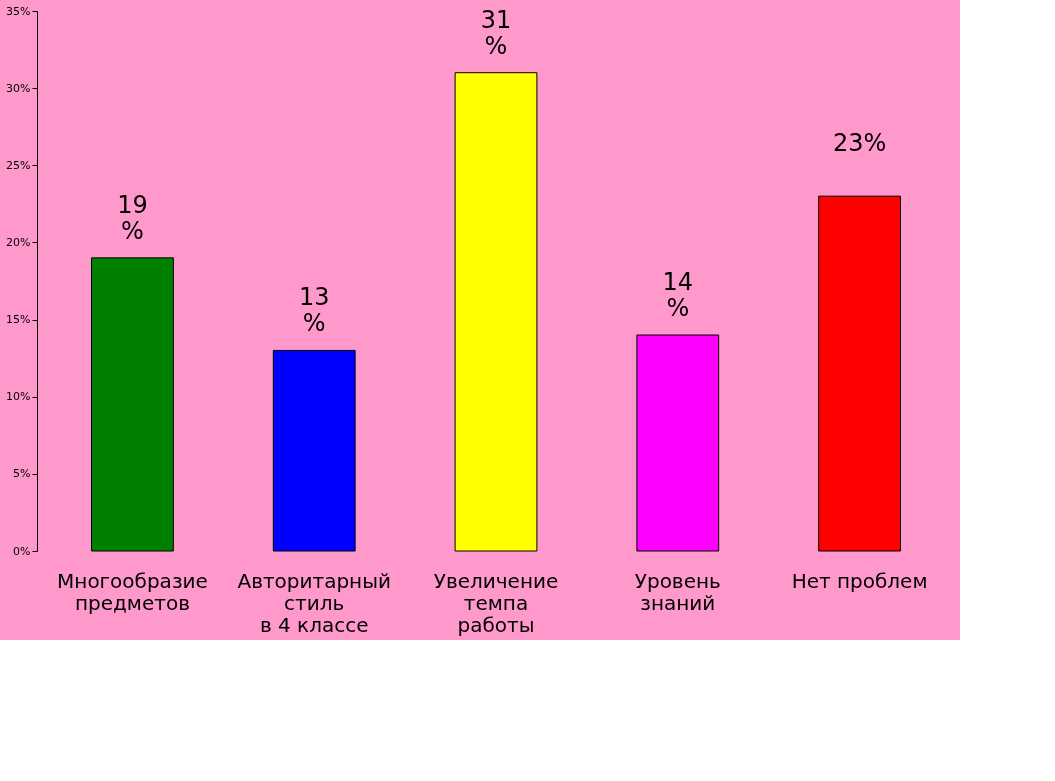 This screenshot has width=1055, height=781. What do you see at coordinates (132, 591) in the screenshot?
I see `x-tick-label: Многообразие предметов` at bounding box center [132, 591].